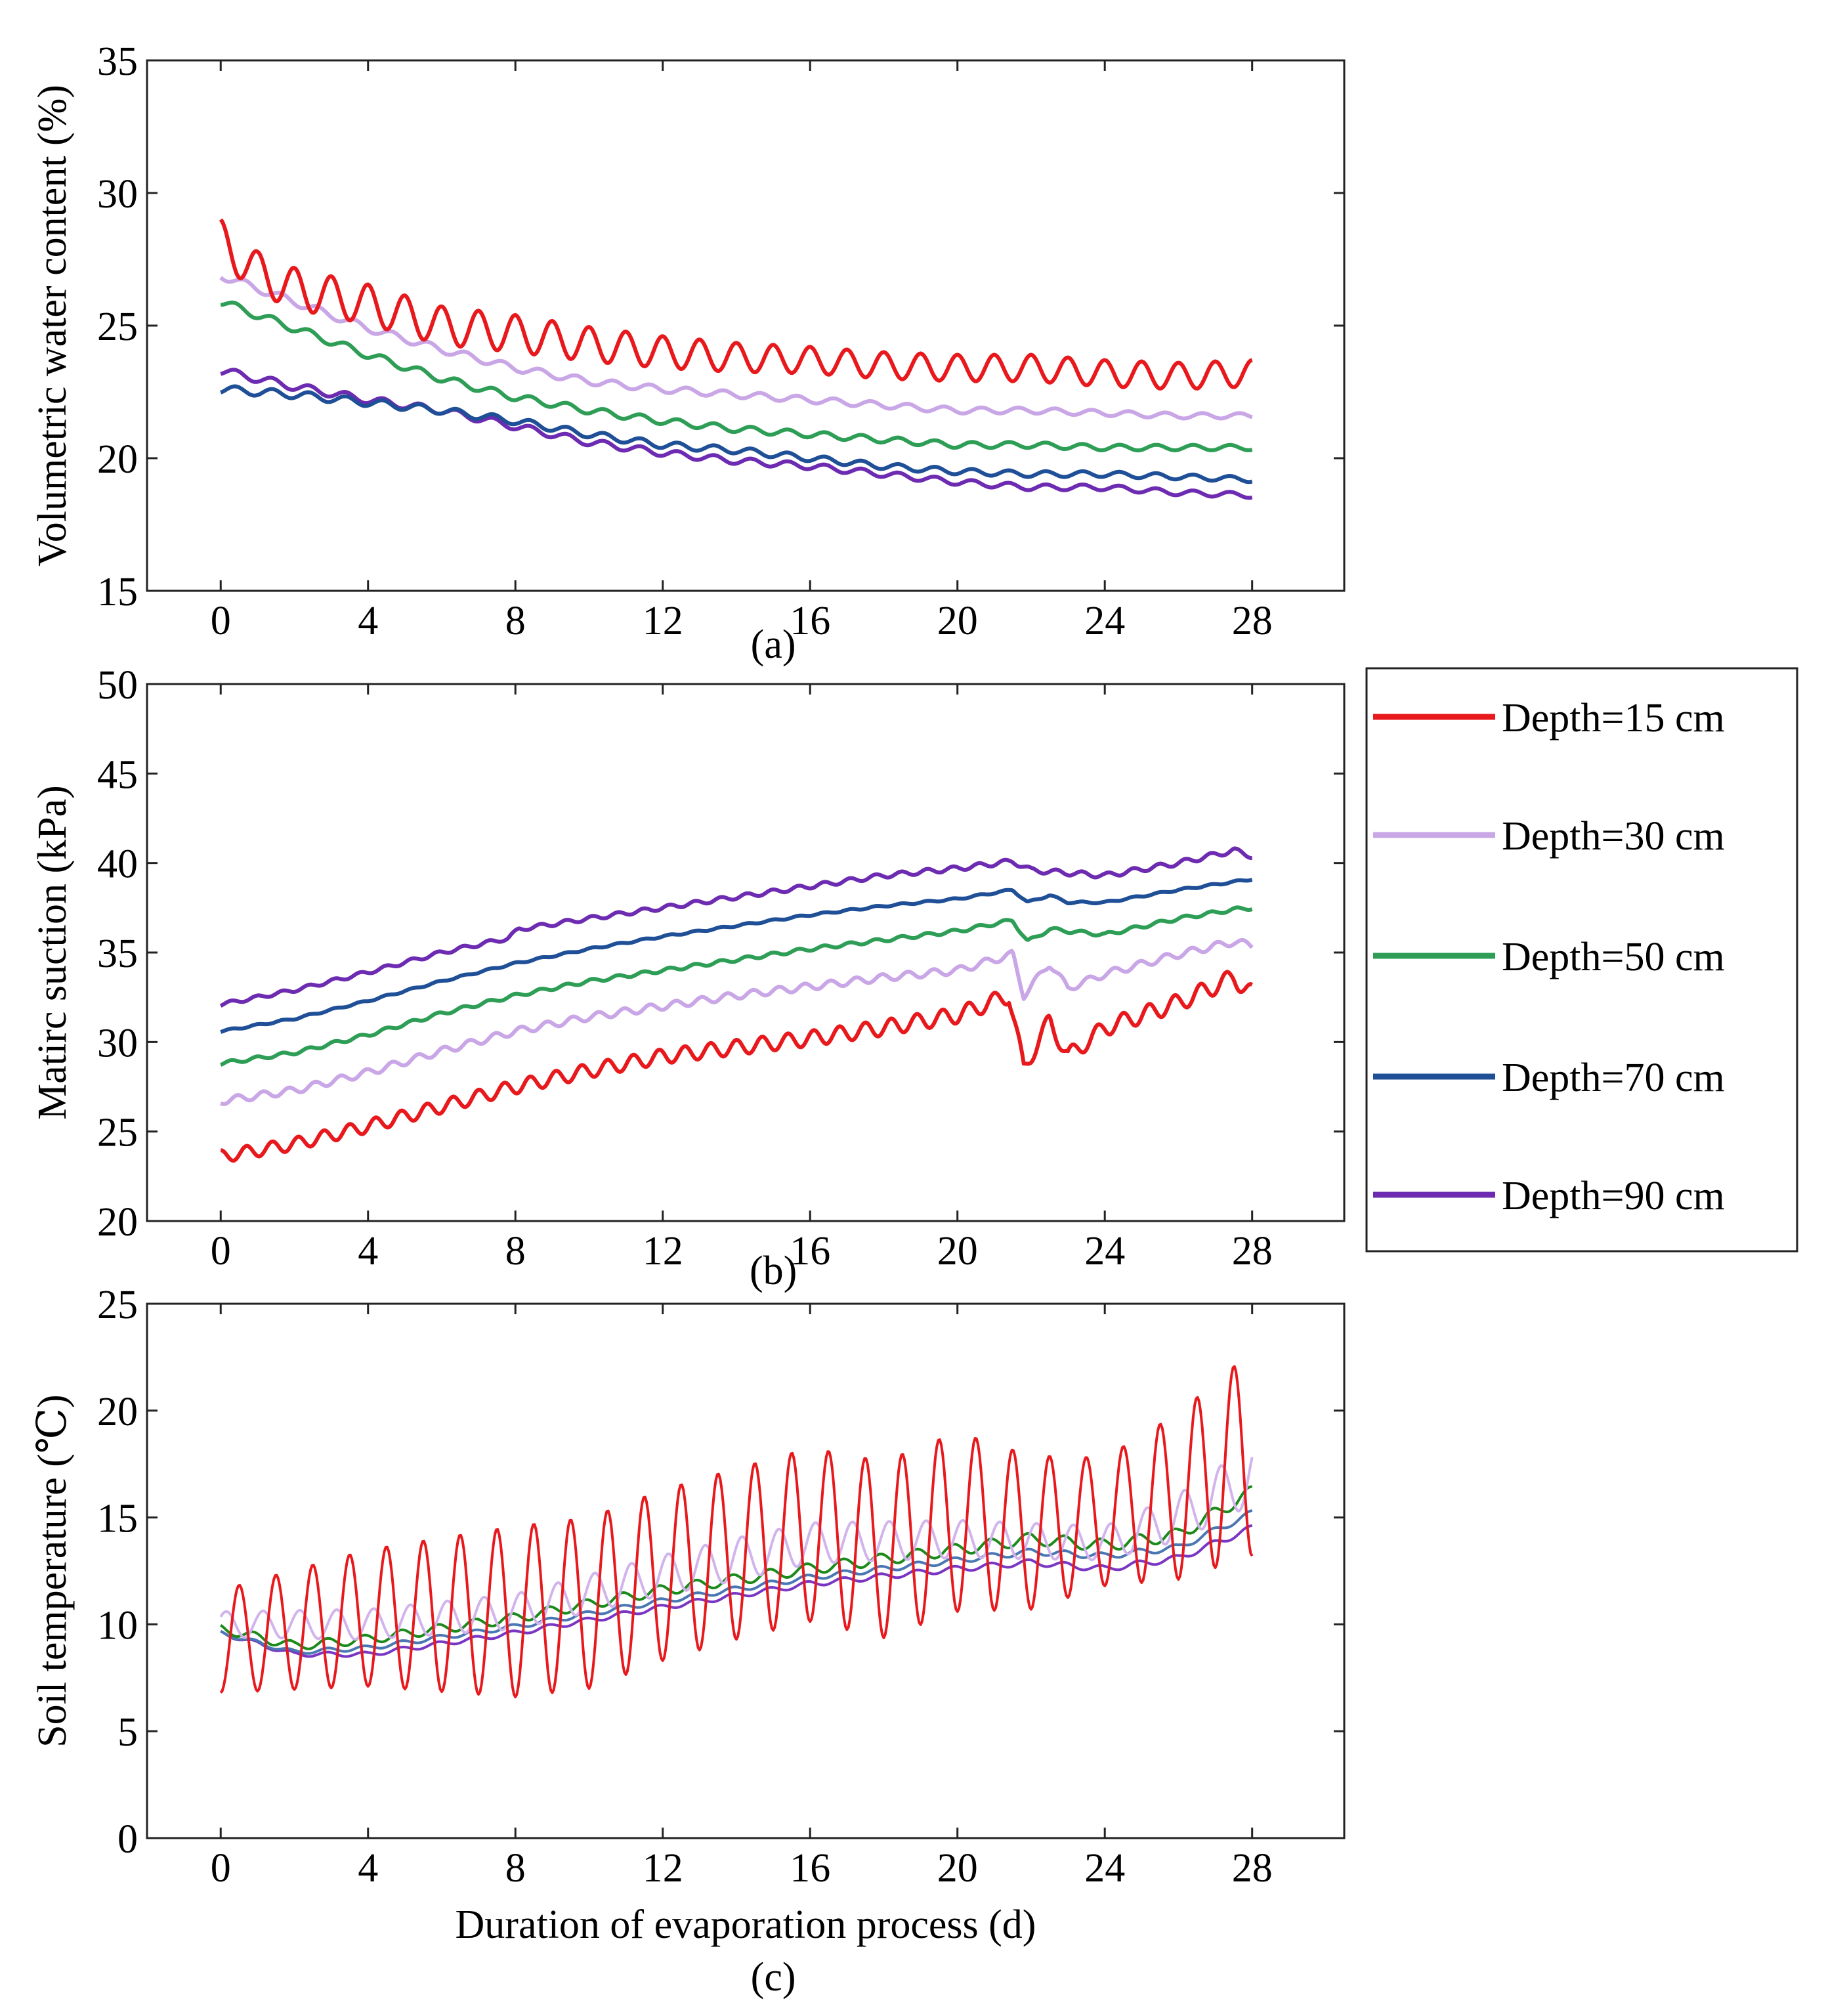  I want to click on y-tick-label: 50, so click(117, 686).